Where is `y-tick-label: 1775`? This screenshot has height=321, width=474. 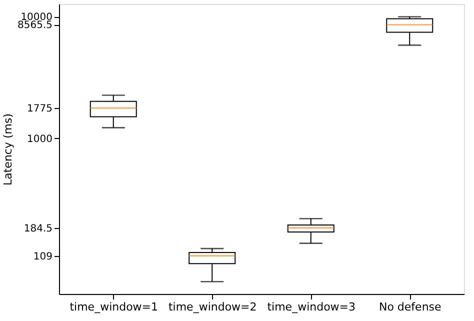
y-tick-label: 1775 is located at coordinates (39, 109).